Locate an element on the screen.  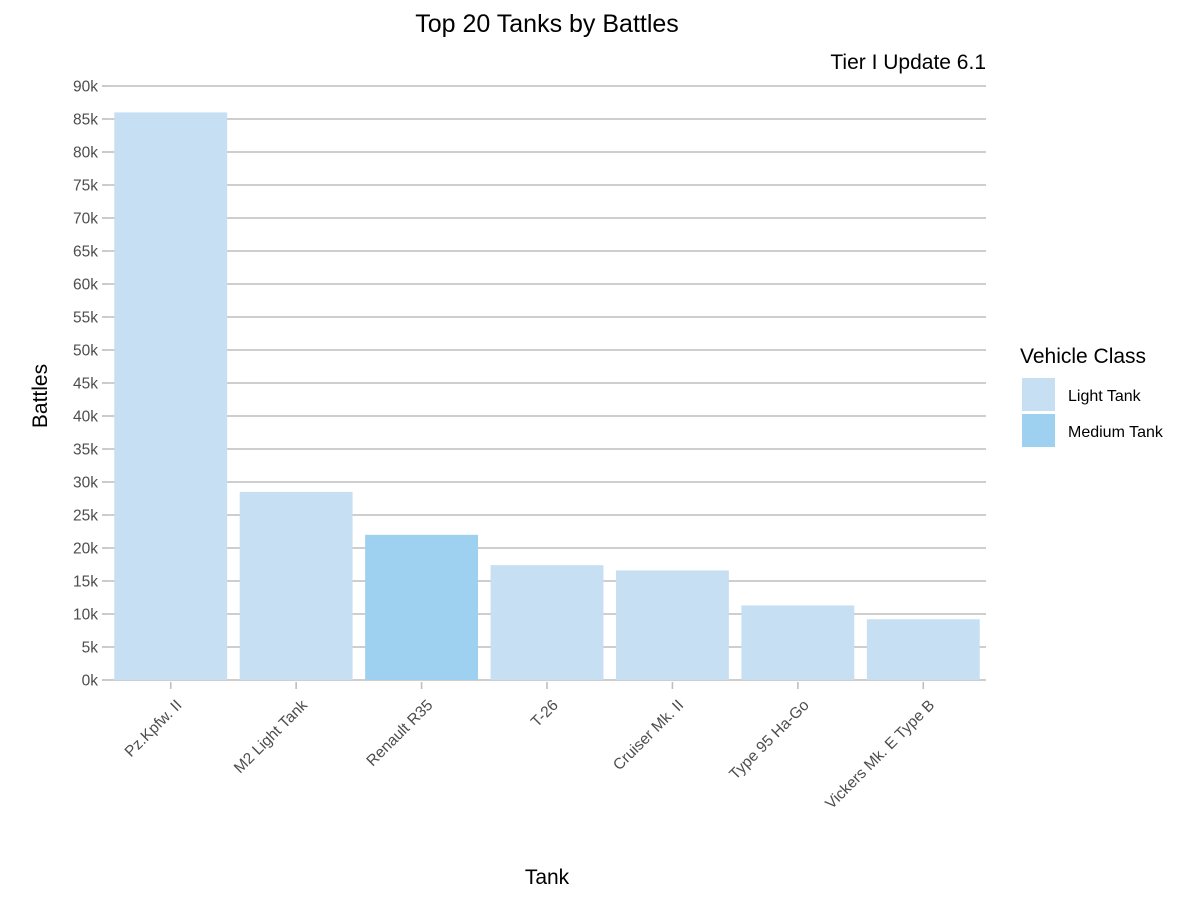
y-tick-label: 15k is located at coordinates (85, 582).